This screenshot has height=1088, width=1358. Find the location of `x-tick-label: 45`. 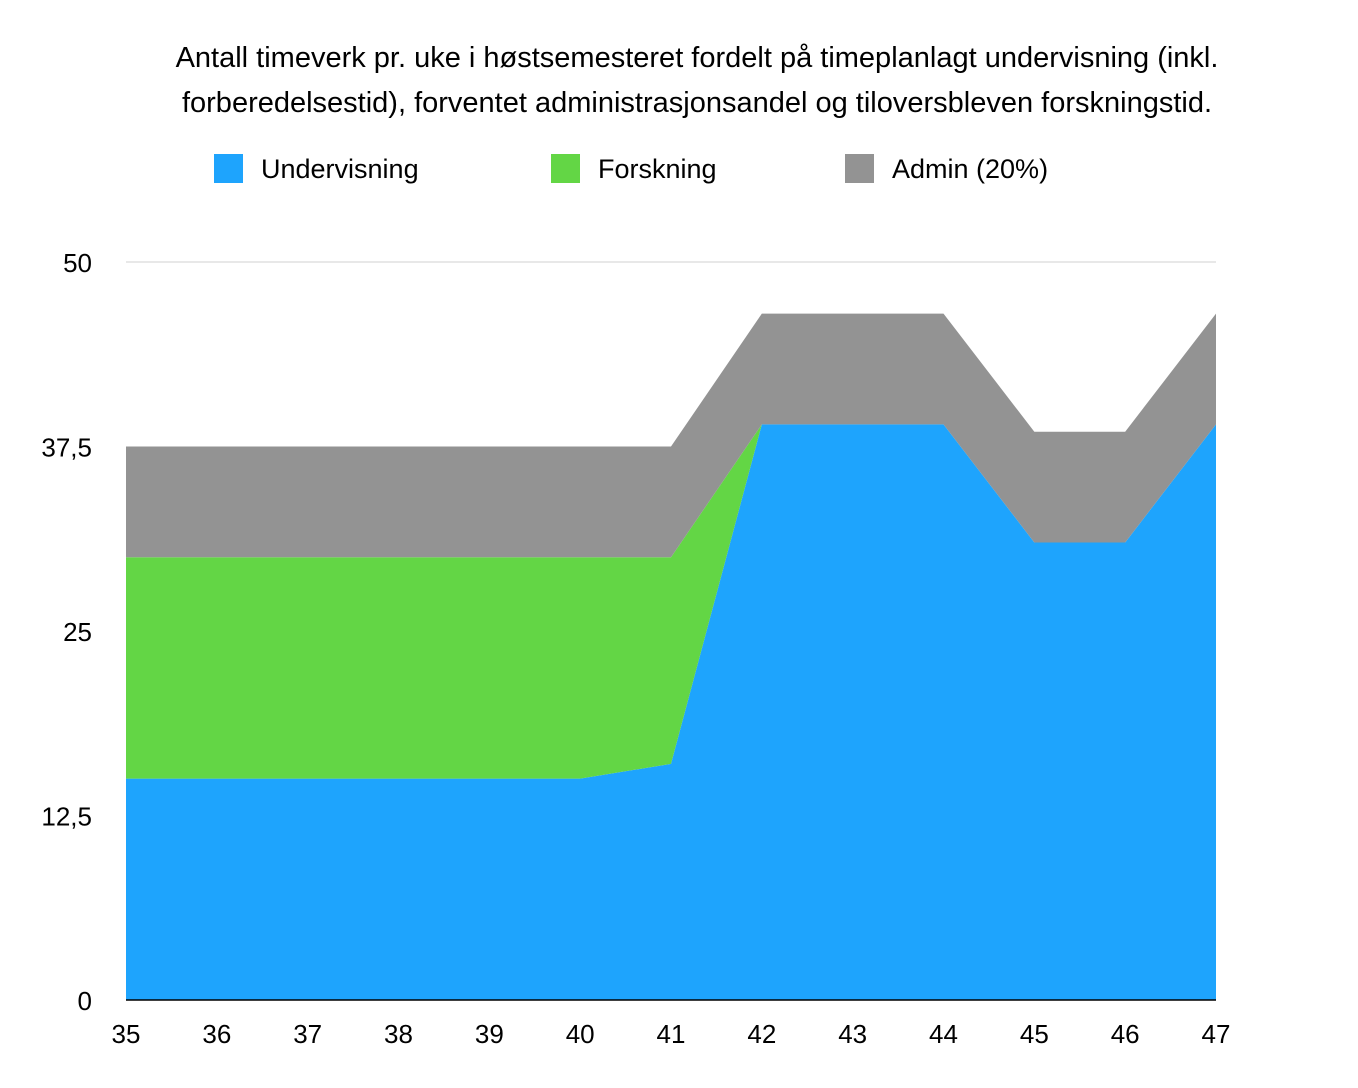

x-tick-label: 45 is located at coordinates (1034, 1034).